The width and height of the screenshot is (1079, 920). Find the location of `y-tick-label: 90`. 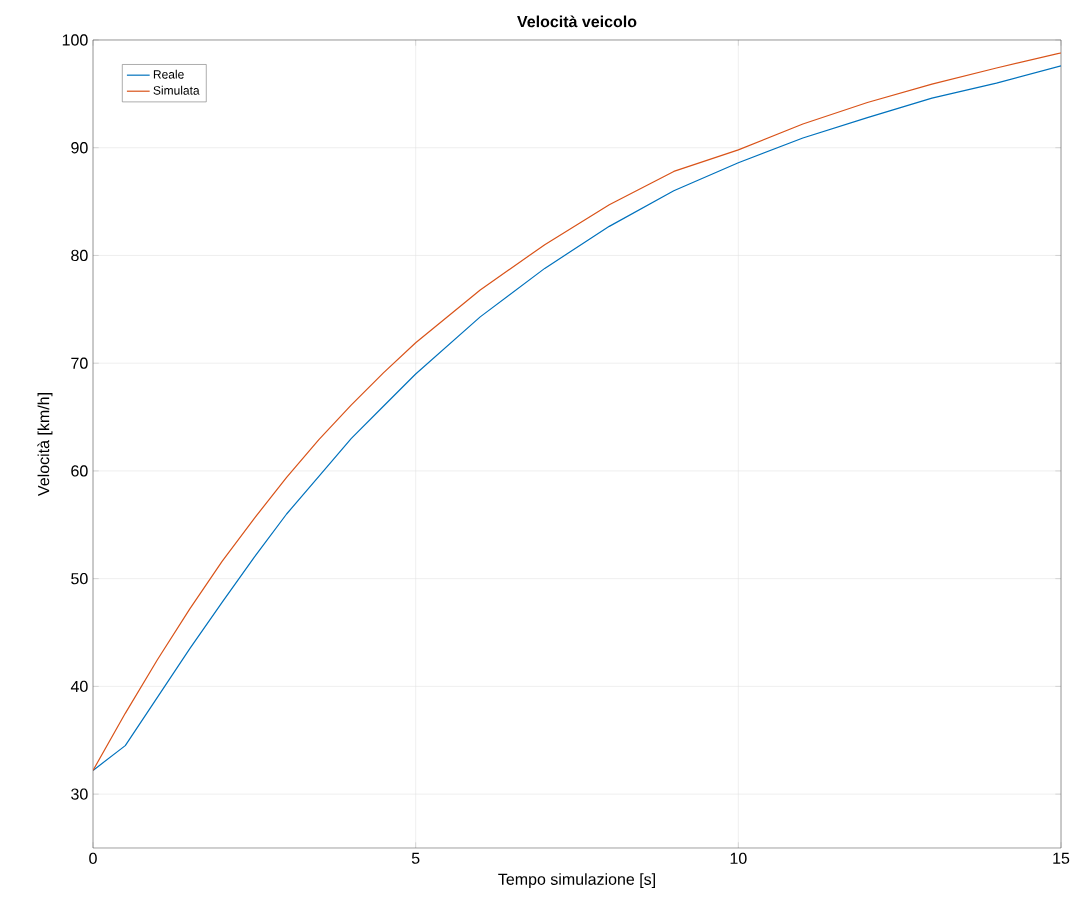

y-tick-label: 90 is located at coordinates (79, 148).